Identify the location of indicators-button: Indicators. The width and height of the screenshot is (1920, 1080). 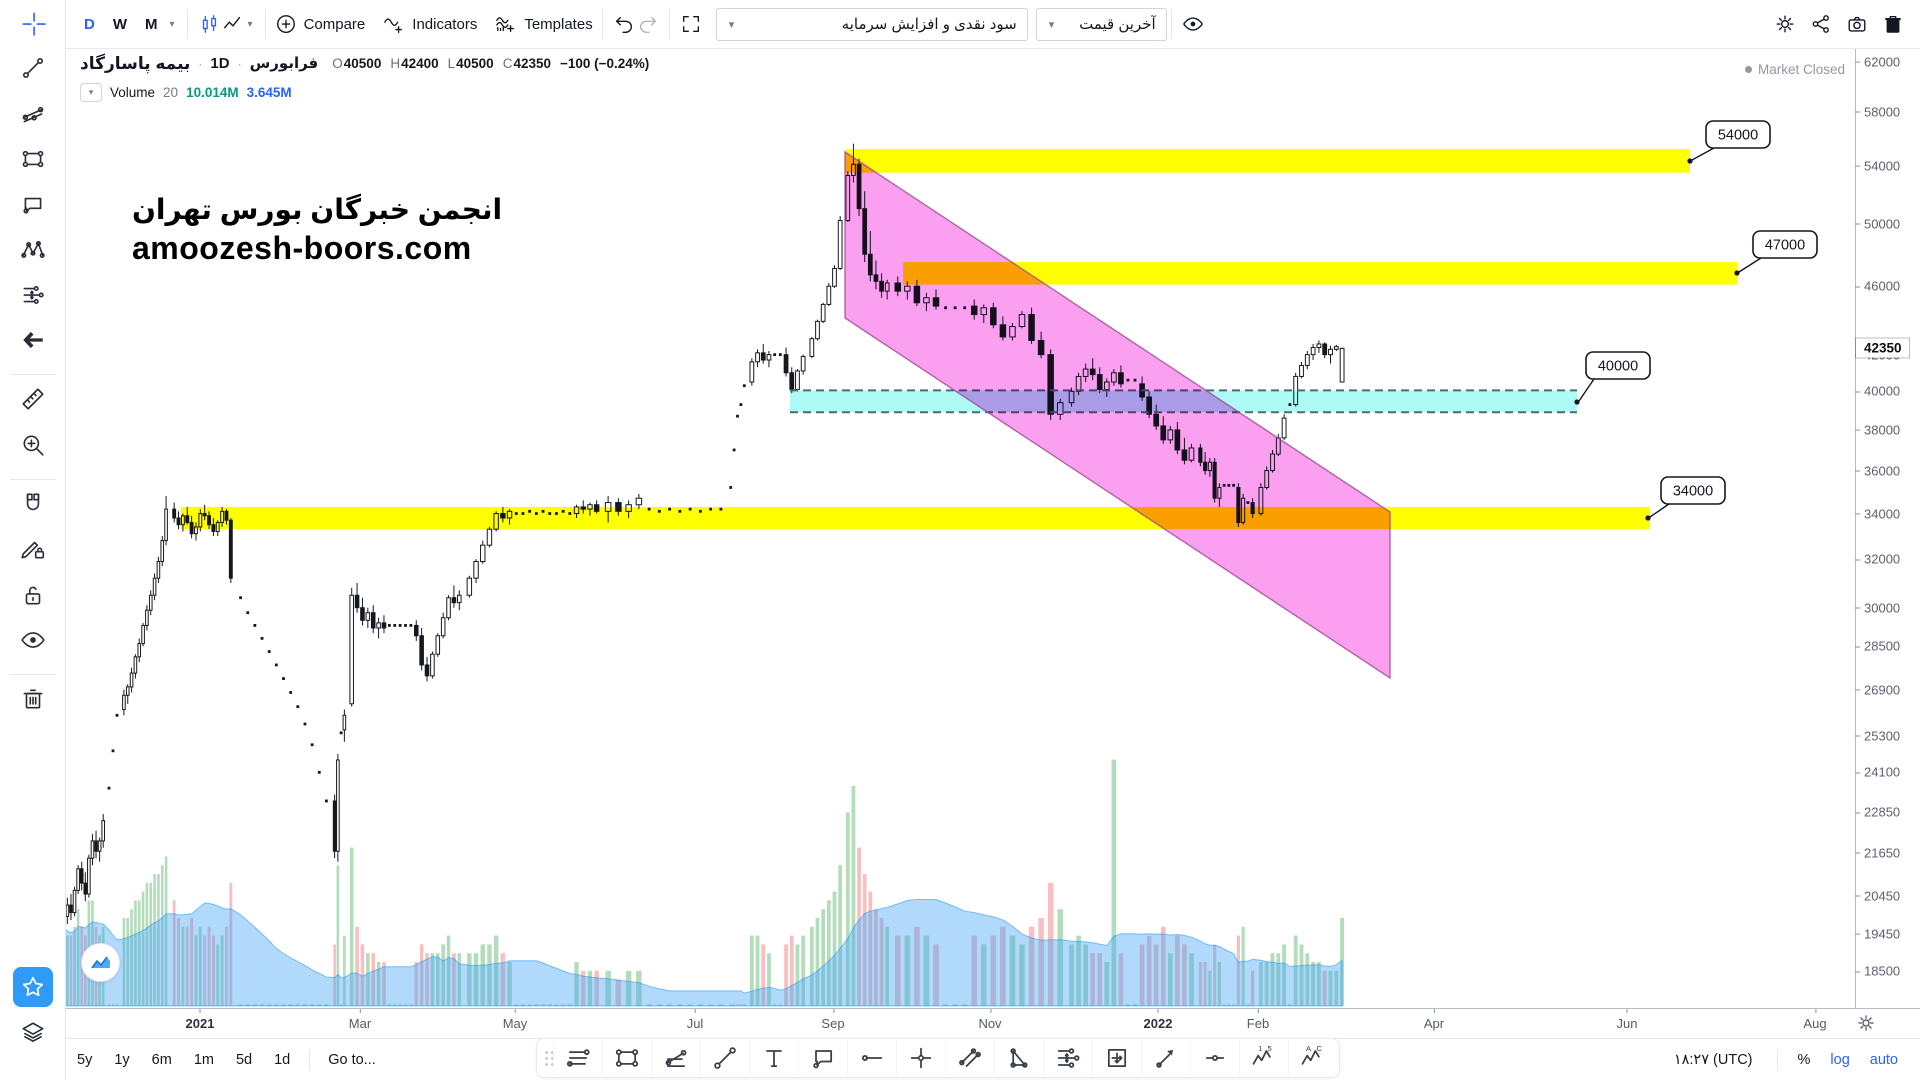
(430, 24).